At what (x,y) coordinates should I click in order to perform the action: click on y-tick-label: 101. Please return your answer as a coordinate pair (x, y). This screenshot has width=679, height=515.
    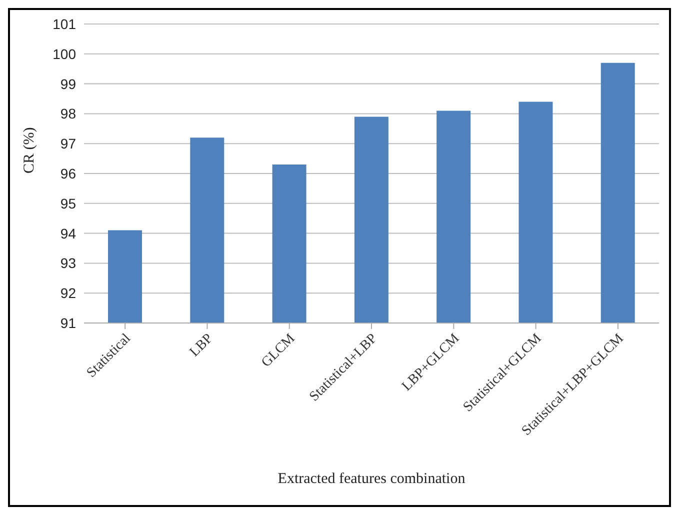
    Looking at the image, I should click on (64, 24).